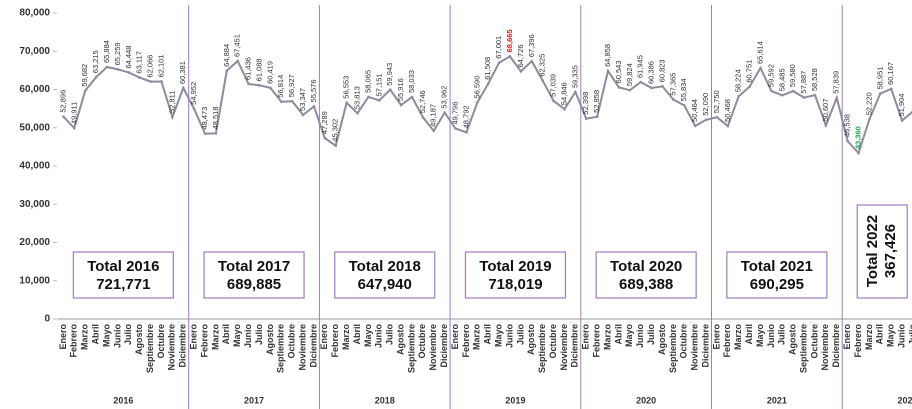 This screenshot has width=912, height=409. Describe the element at coordinates (618, 71) in the screenshot. I see `value-label: 60,543` at that location.